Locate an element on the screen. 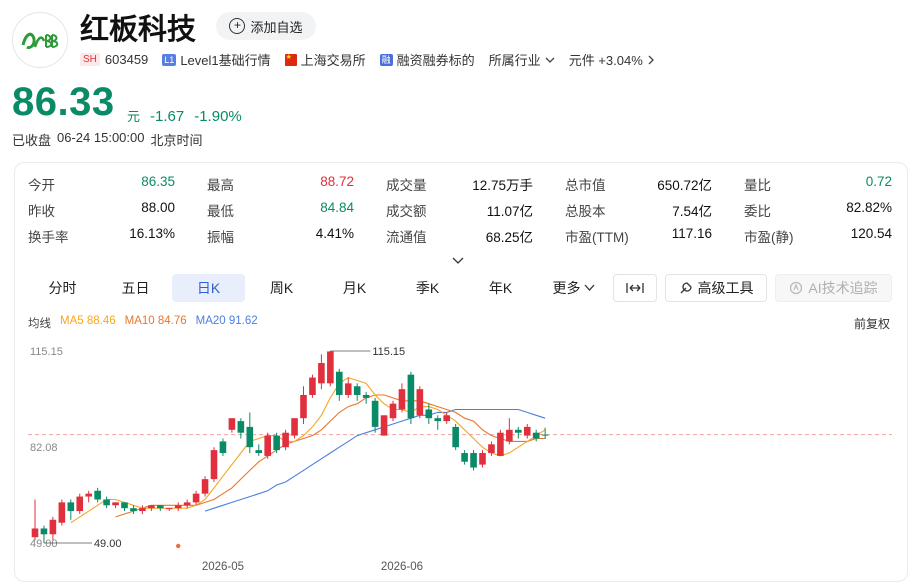 Image resolution: width=916 pixels, height=583 pixels. stat-item: 成交额 11.07亿 is located at coordinates (459, 210).